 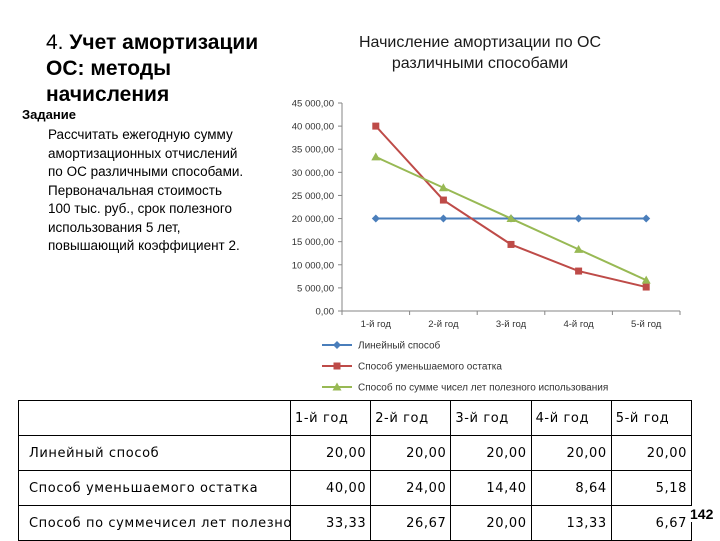 I want to click on table-header-cell: 1-й год, so click(x=330, y=418).